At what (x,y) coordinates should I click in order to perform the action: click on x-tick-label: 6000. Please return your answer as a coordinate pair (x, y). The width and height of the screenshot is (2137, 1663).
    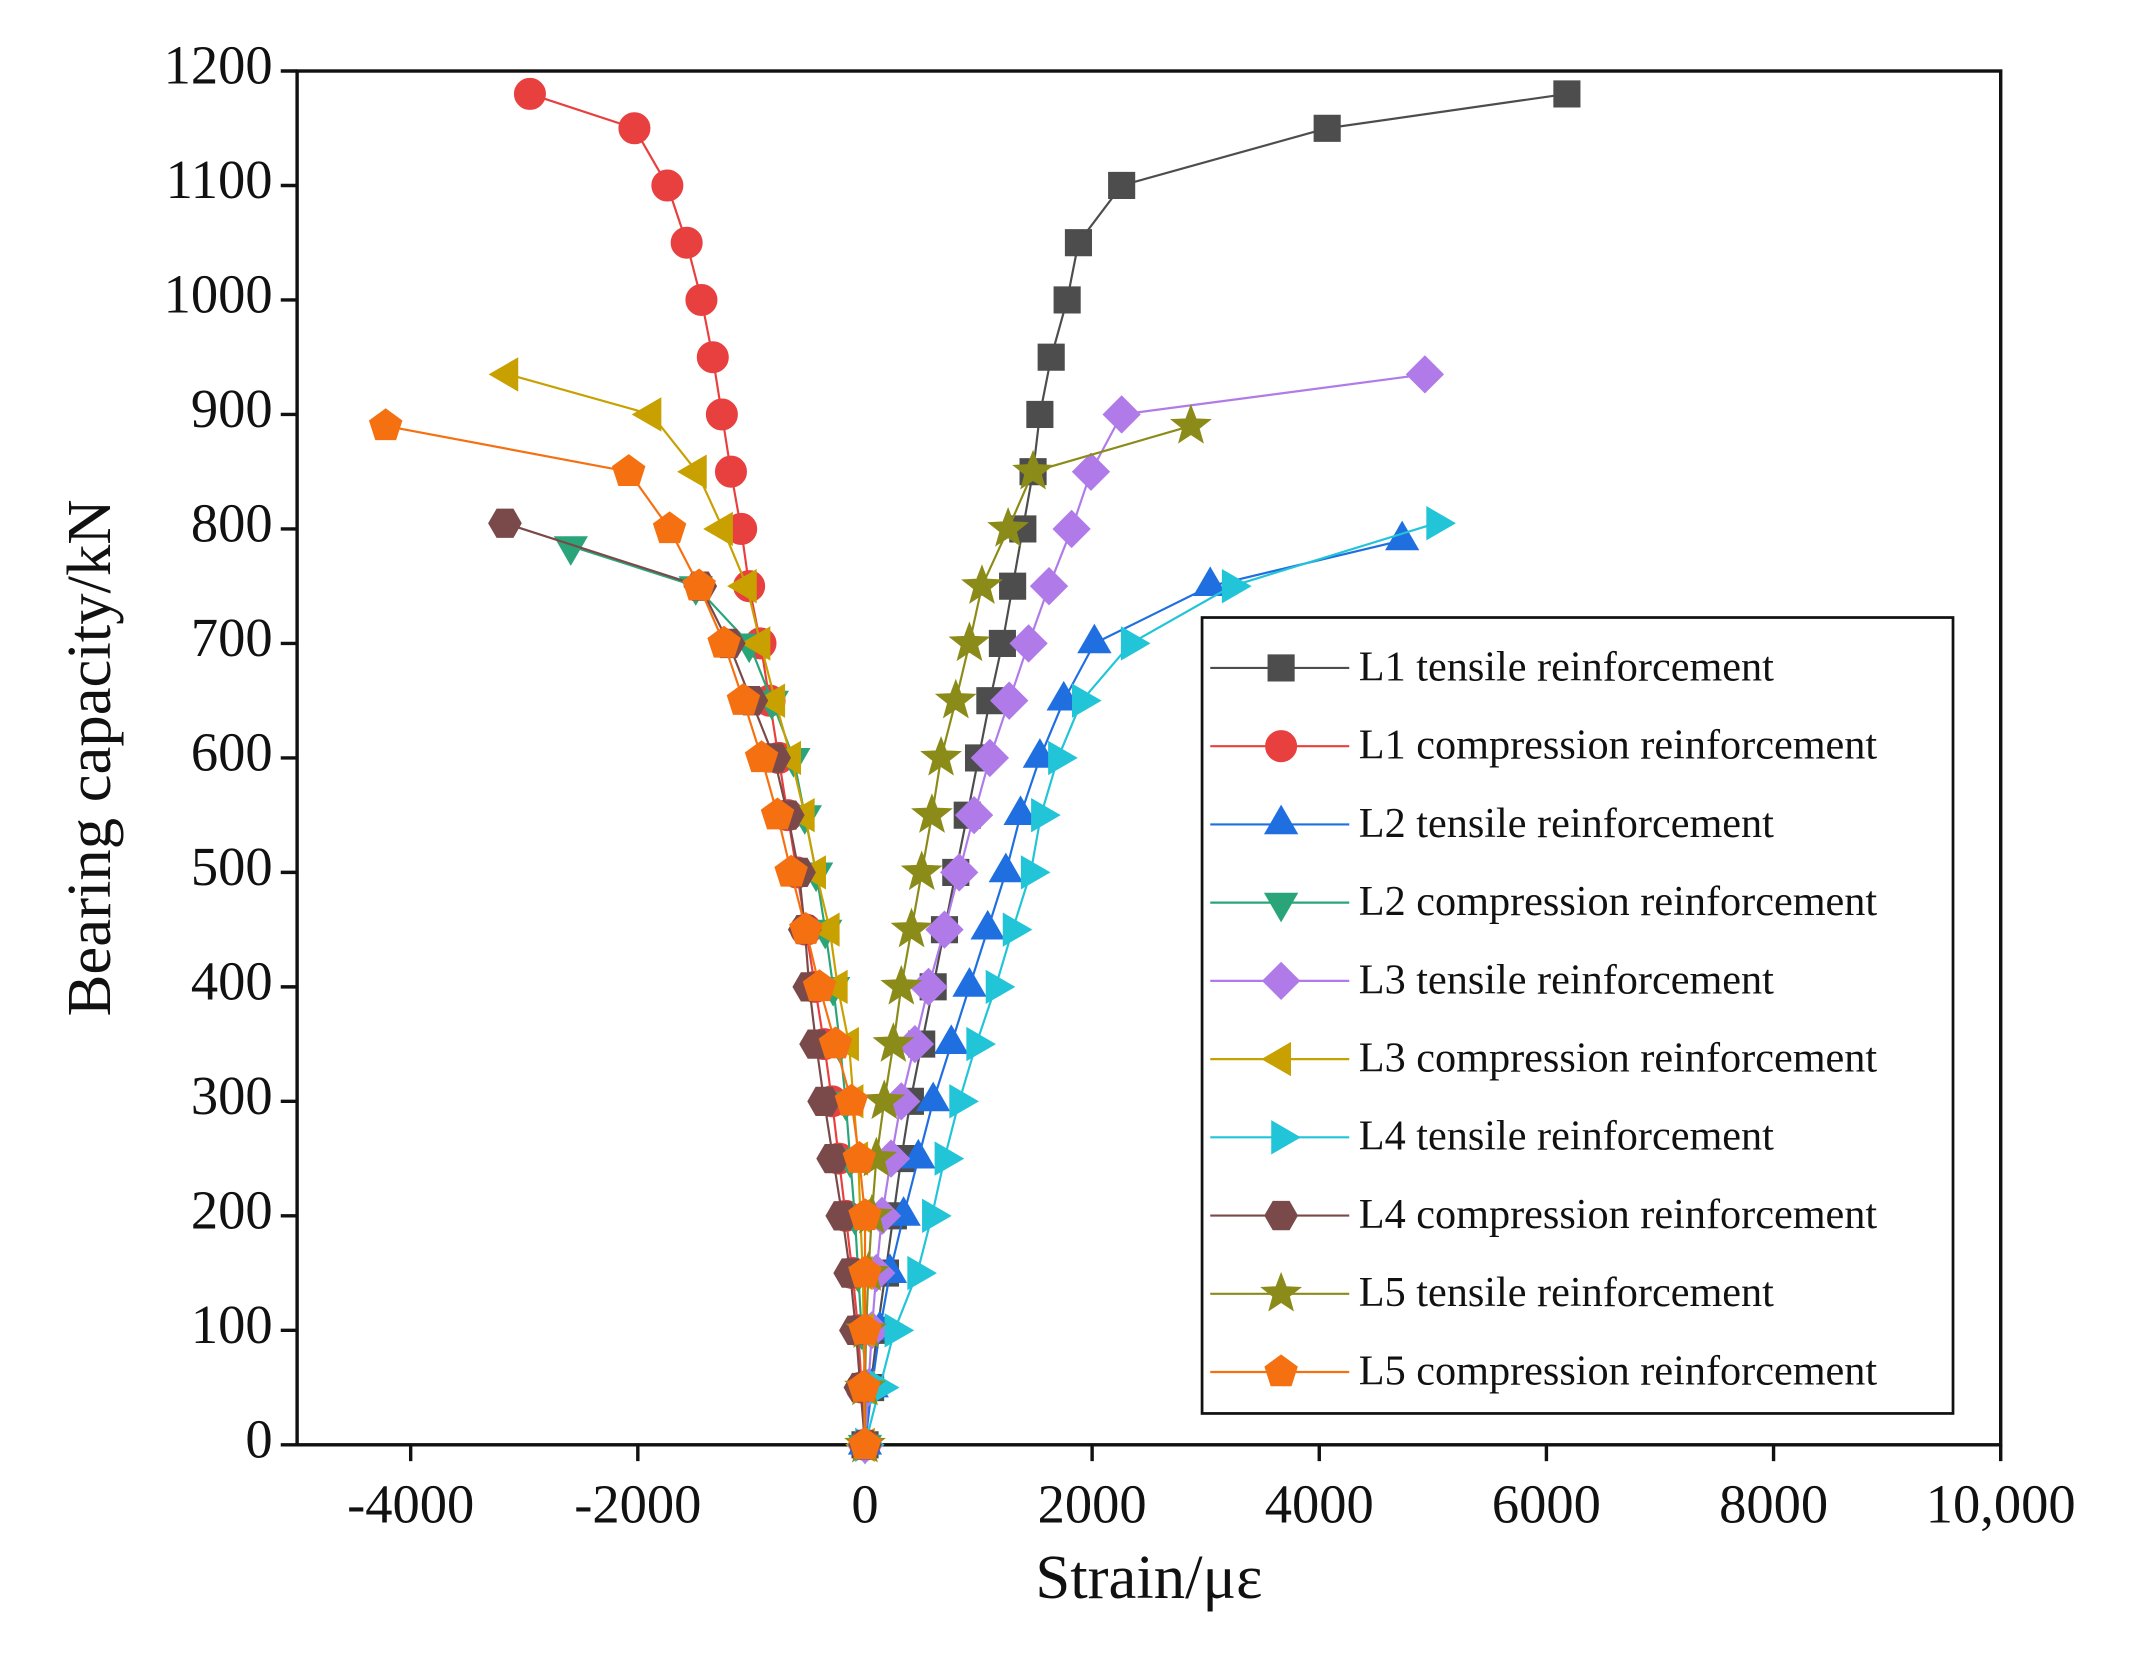
    Looking at the image, I should click on (1546, 1504).